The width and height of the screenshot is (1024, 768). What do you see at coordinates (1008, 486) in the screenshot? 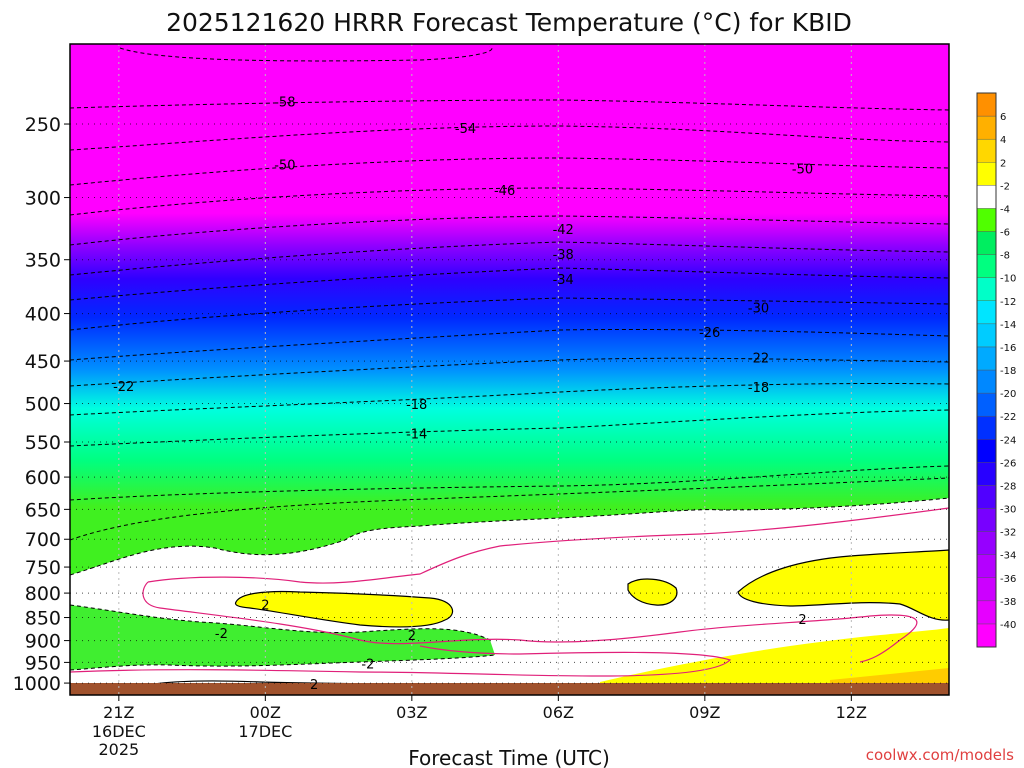
I see `colorbar-label: -28` at bounding box center [1008, 486].